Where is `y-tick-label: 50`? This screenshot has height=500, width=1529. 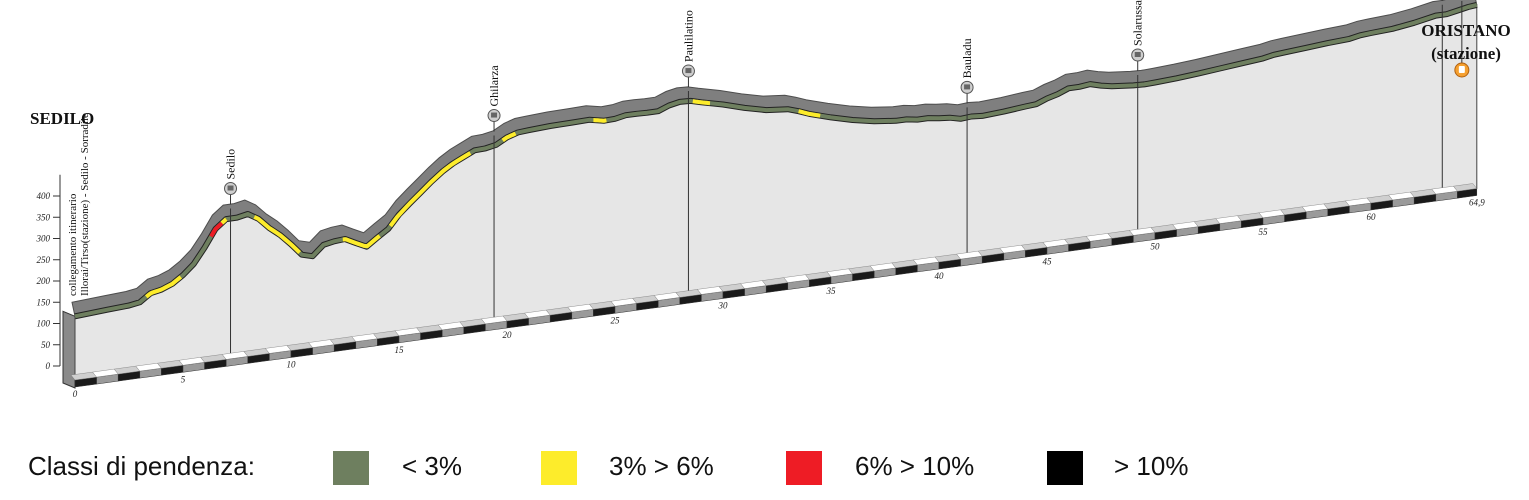
y-tick-label: 50 is located at coordinates (46, 345).